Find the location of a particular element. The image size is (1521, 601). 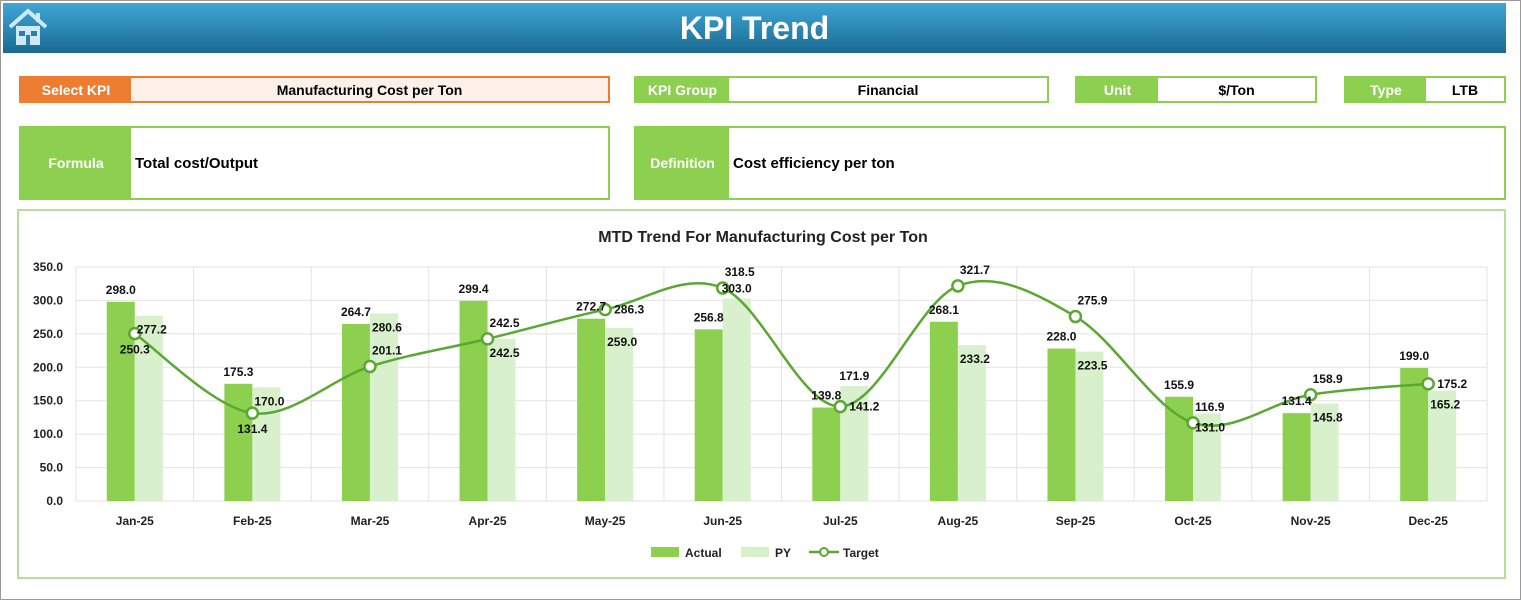

y-tick-label: 0.0 is located at coordinates (54, 501).